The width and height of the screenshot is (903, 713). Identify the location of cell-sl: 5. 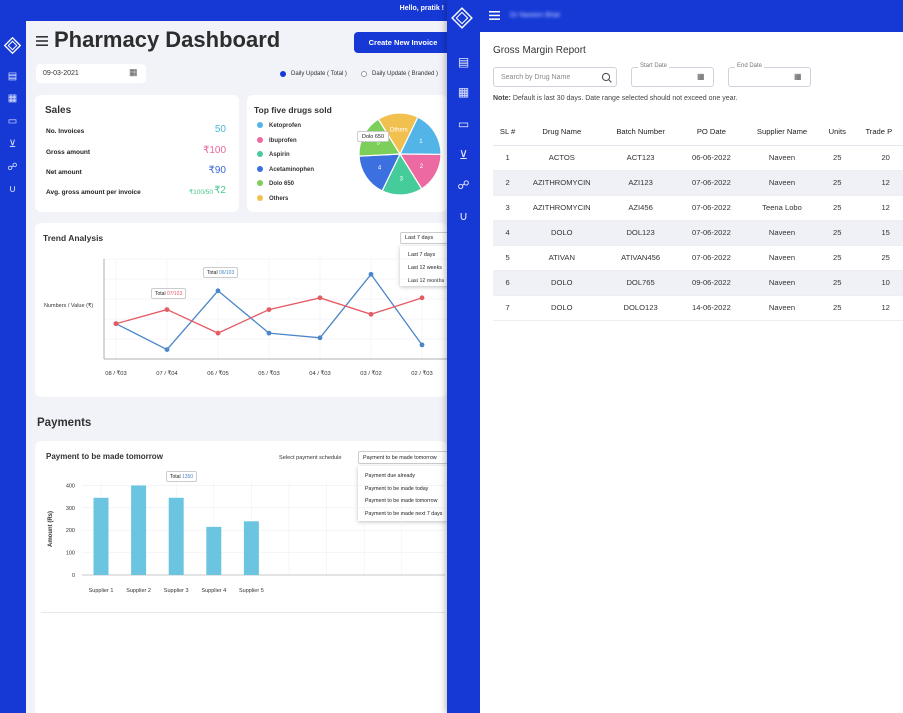
(508, 258).